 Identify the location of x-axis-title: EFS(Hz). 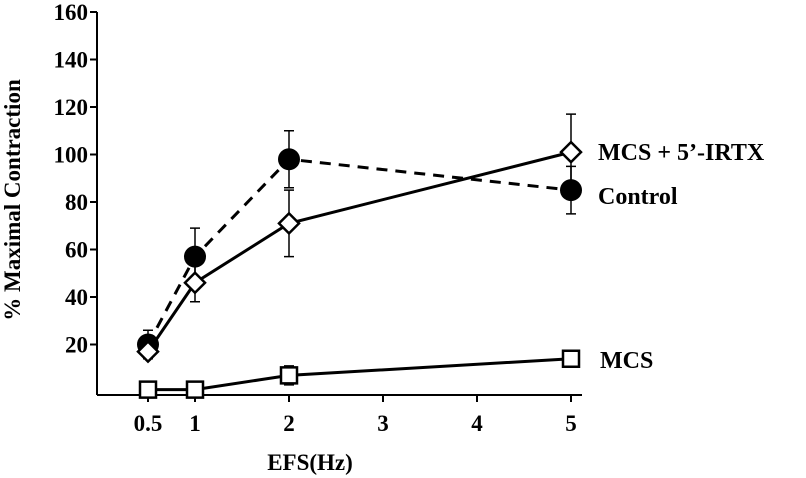
(310, 462).